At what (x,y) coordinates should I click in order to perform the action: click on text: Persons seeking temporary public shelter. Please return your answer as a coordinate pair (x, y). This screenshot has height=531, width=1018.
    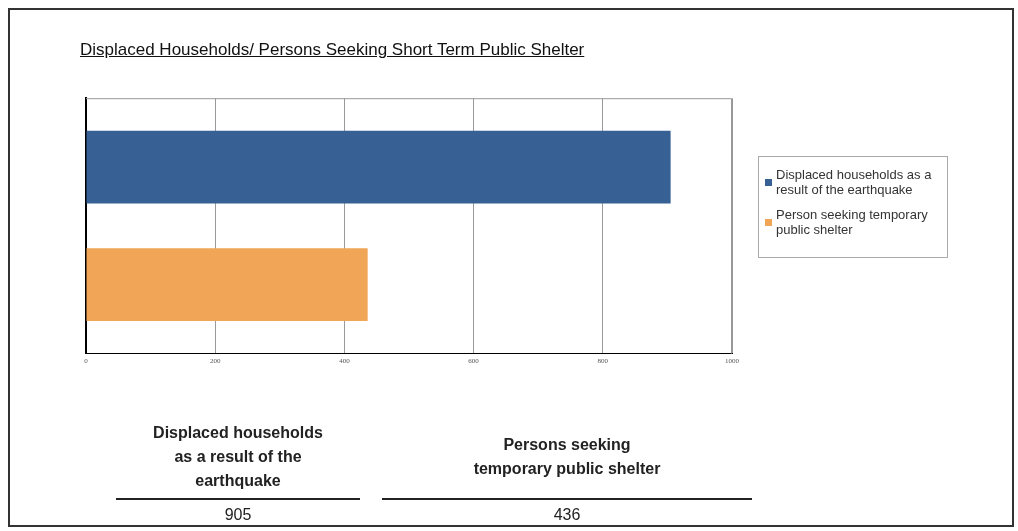
    Looking at the image, I should click on (567, 457).